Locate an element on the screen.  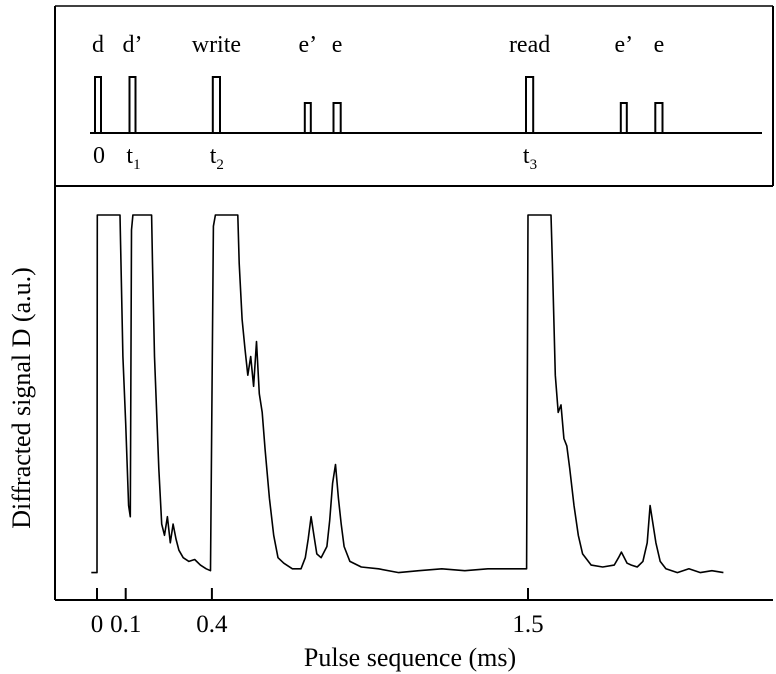
pulse-label-0: d is located at coordinates (98, 45).